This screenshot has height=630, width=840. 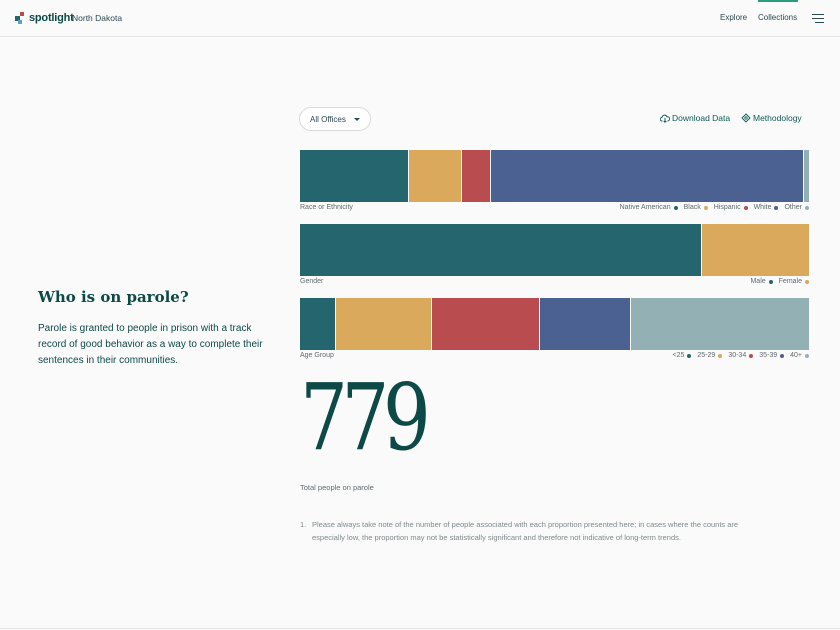 I want to click on legend-item: Female, so click(x=794, y=281).